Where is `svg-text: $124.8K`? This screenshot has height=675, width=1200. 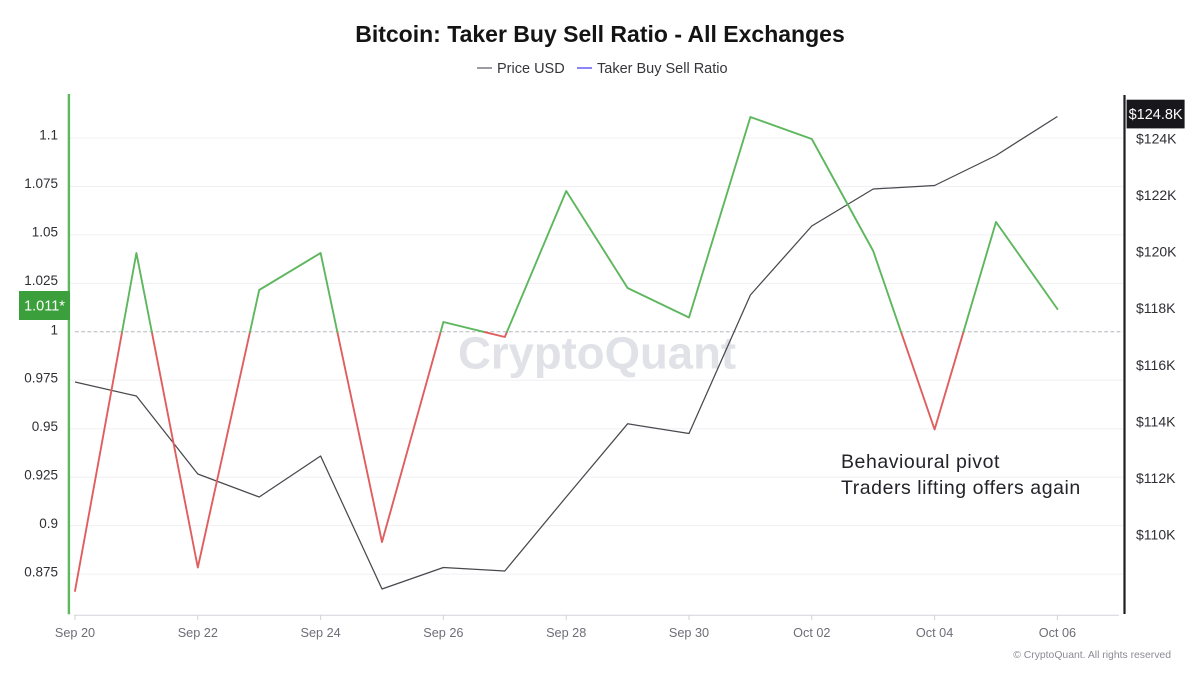
svg-text: $124.8K is located at coordinates (1156, 115).